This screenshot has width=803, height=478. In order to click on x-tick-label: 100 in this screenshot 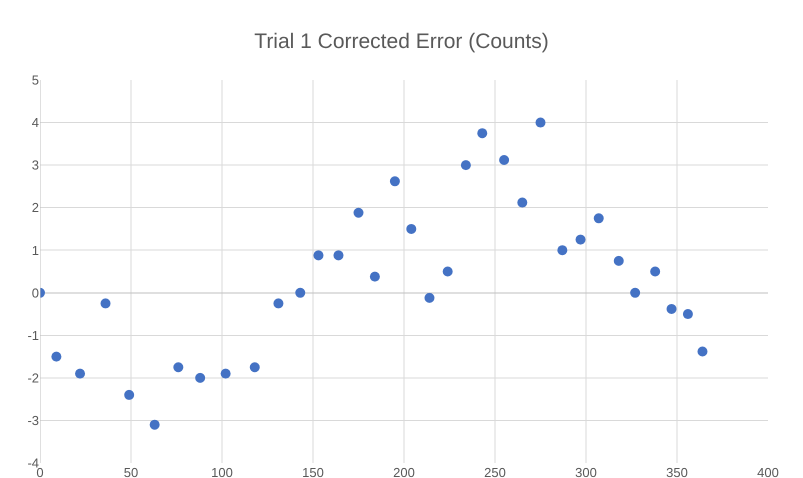, I will do `click(222, 471)`.